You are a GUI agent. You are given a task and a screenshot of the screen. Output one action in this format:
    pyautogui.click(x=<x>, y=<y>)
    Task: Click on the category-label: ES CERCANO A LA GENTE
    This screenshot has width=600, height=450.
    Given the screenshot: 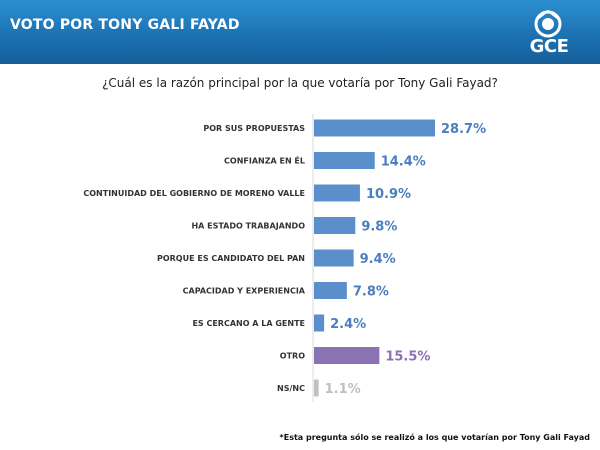 What is the action you would take?
    pyautogui.click(x=248, y=323)
    